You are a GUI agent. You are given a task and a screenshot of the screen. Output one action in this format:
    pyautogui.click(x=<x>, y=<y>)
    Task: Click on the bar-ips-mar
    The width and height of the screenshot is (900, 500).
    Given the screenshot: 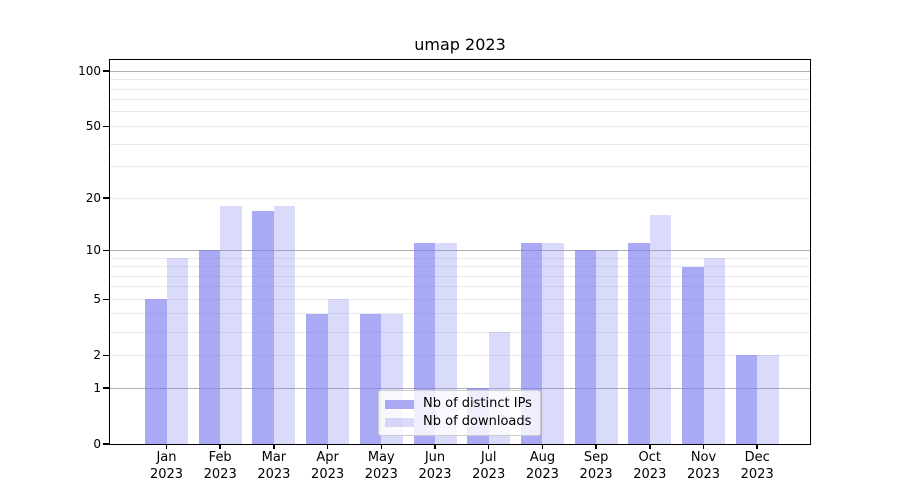 What is the action you would take?
    pyautogui.click(x=263, y=327)
    